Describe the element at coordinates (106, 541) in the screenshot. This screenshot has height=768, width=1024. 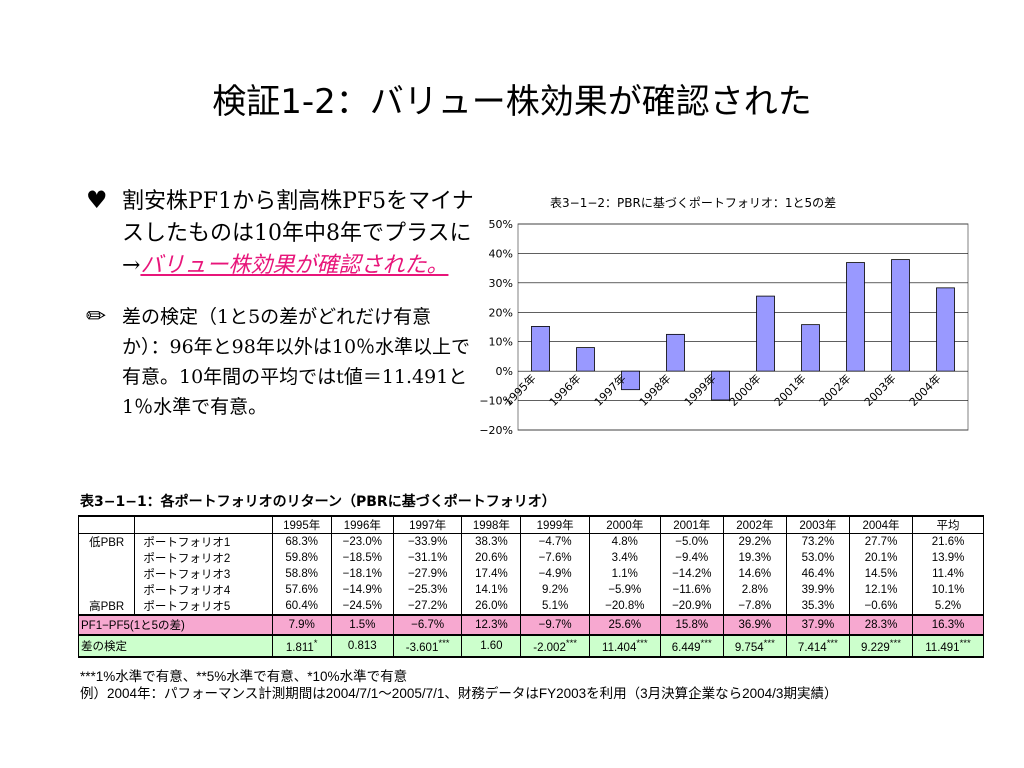
I see `row-group-label: 低PBR` at that location.